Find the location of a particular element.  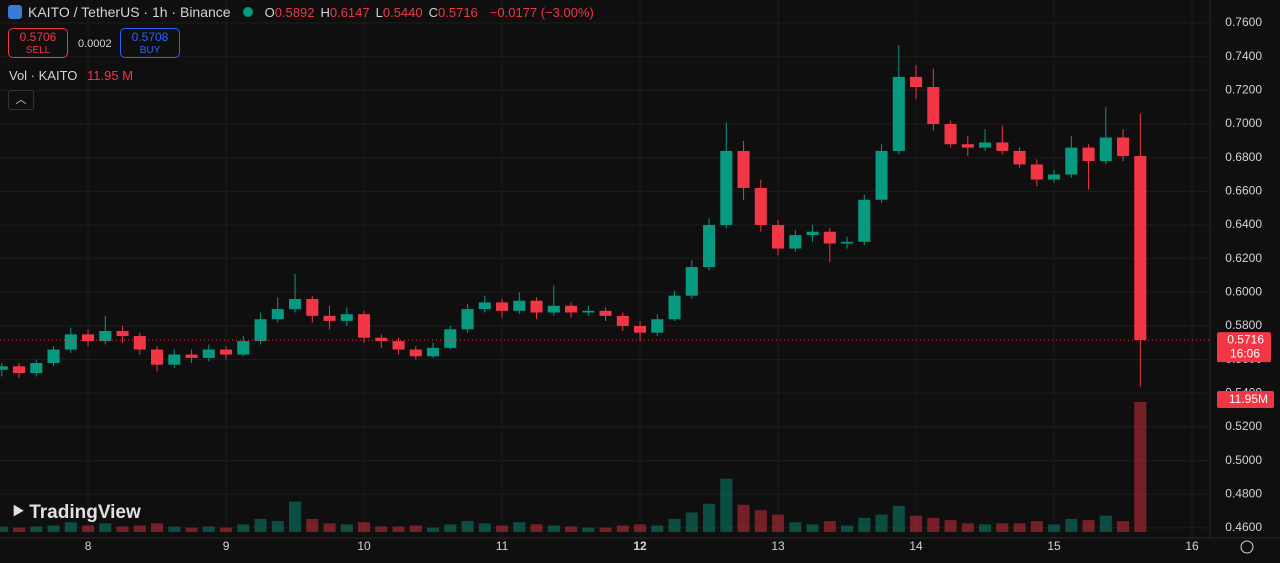

sell-button: 0.5706 SELL is located at coordinates (38, 43).